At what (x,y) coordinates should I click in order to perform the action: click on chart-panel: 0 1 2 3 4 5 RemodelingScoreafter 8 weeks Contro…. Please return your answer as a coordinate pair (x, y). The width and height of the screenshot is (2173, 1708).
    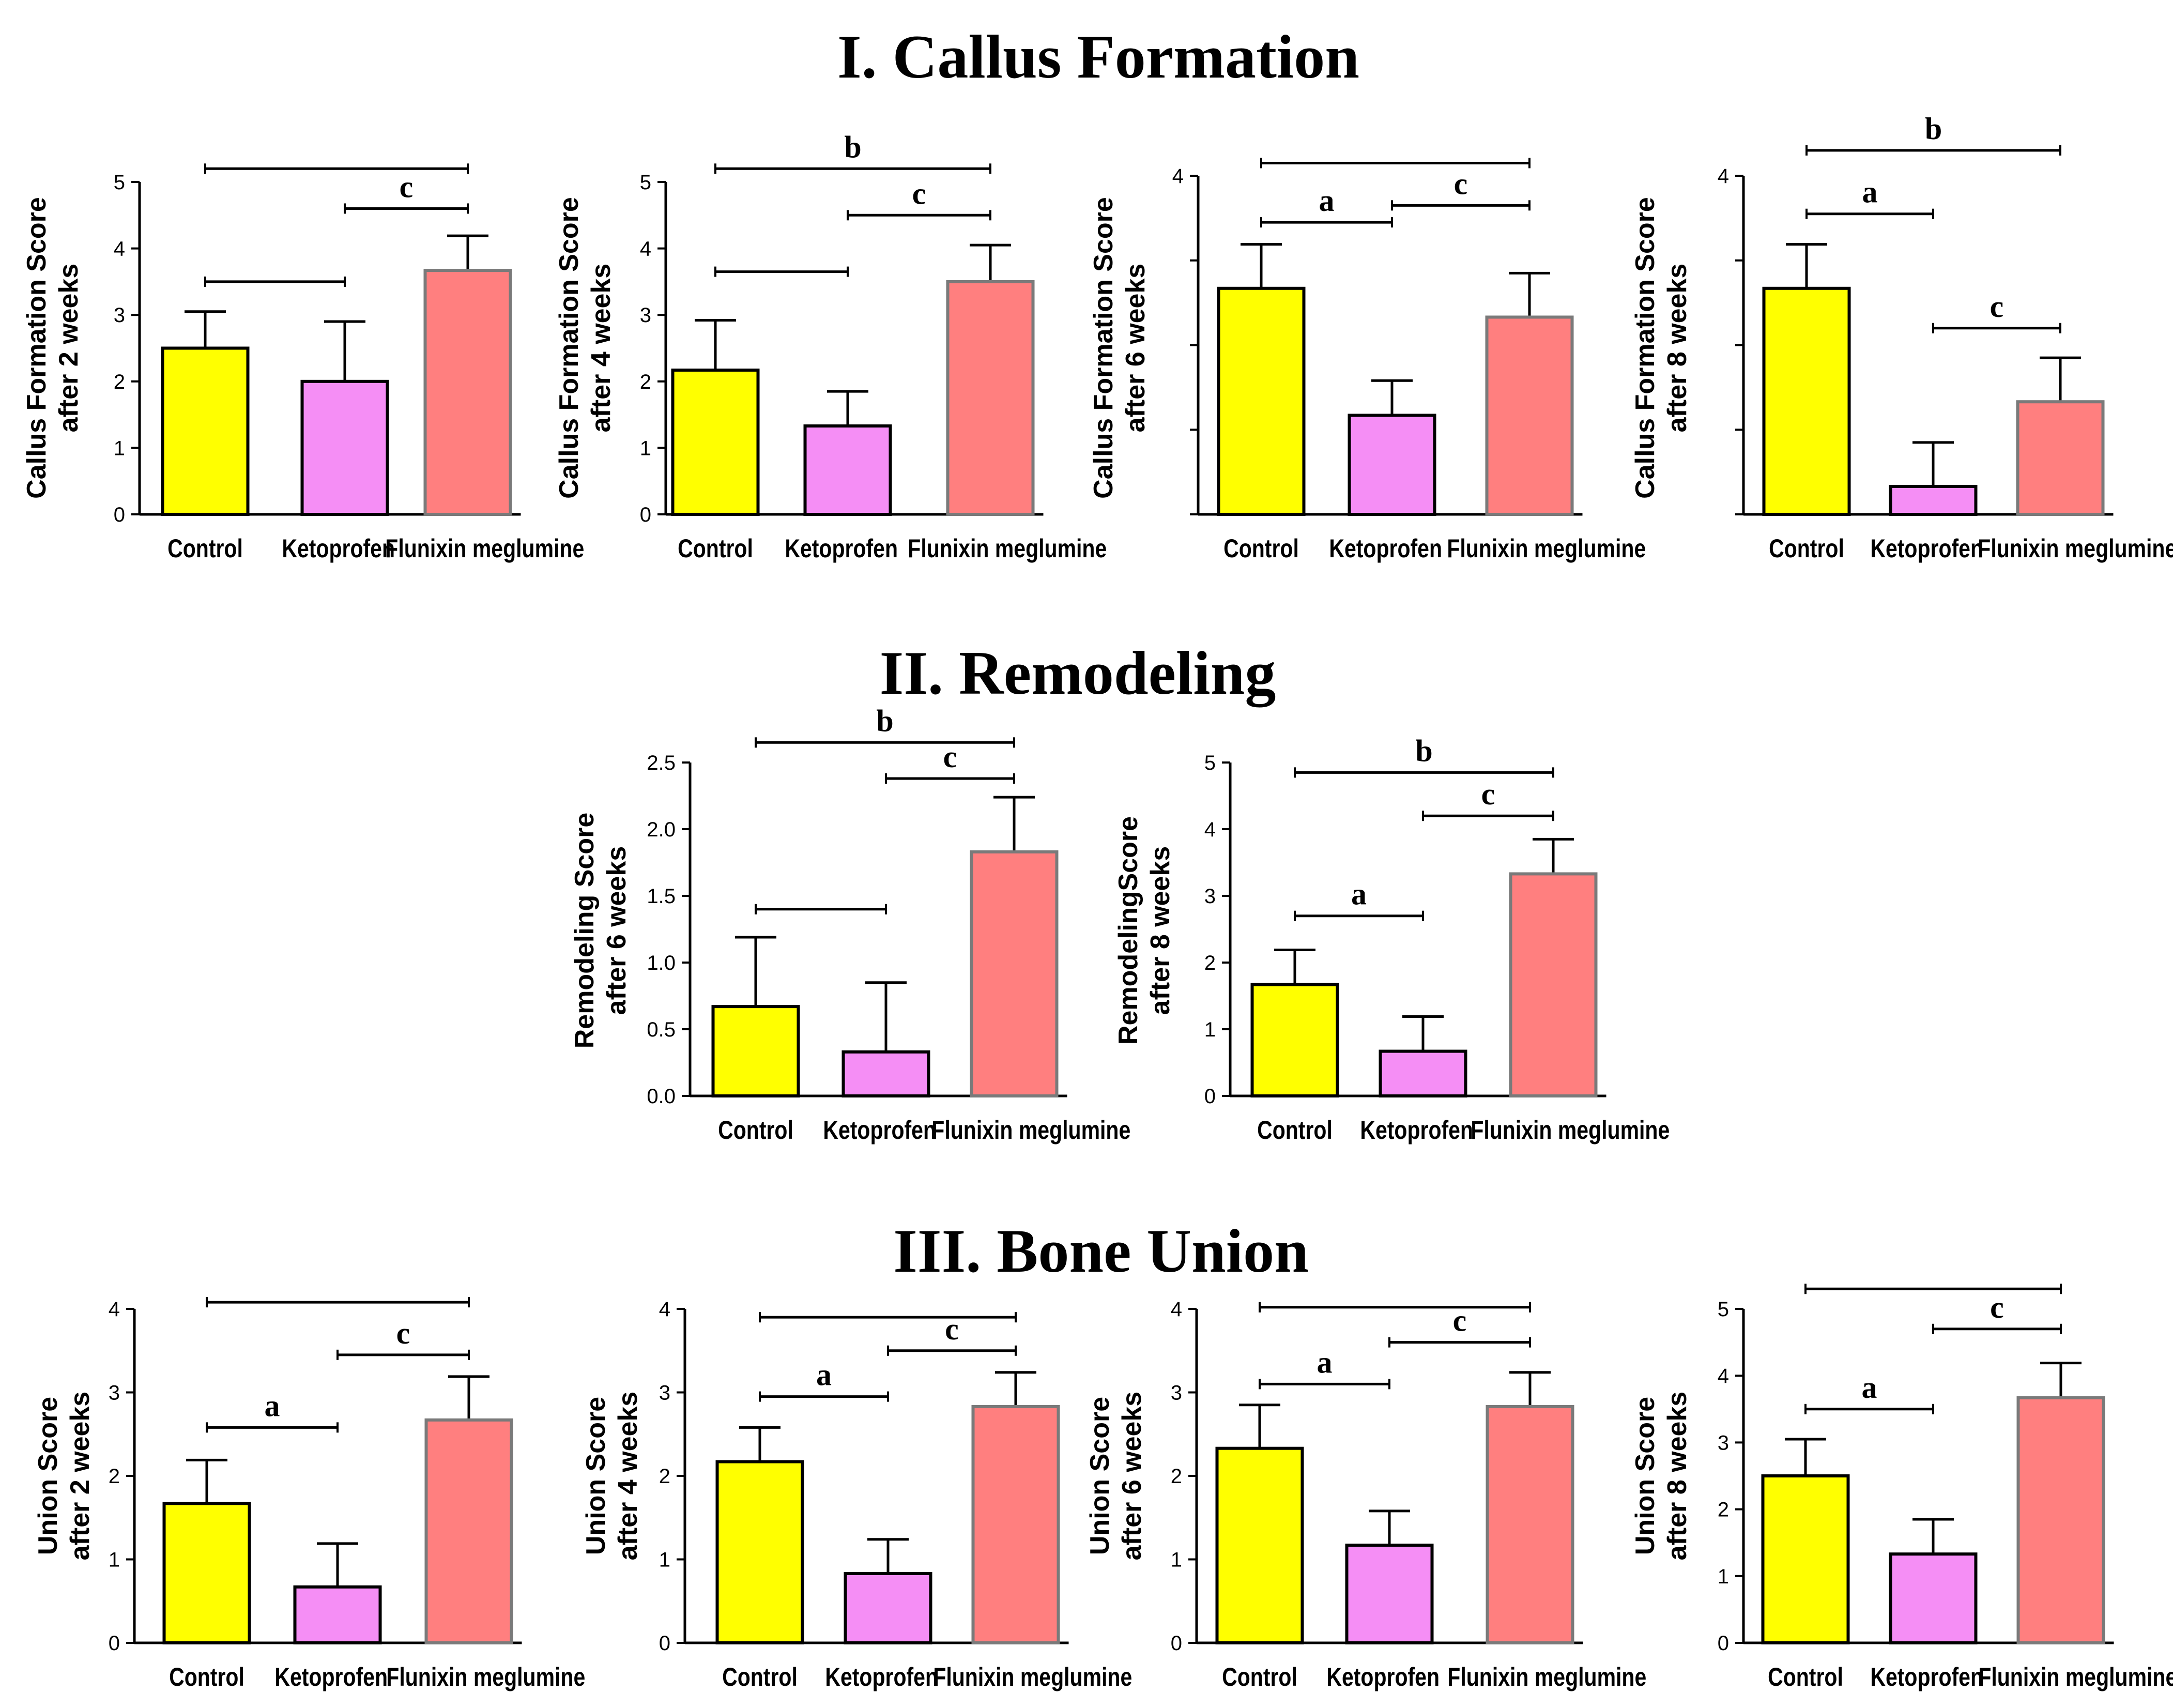
    Looking at the image, I should click on (1392, 939).